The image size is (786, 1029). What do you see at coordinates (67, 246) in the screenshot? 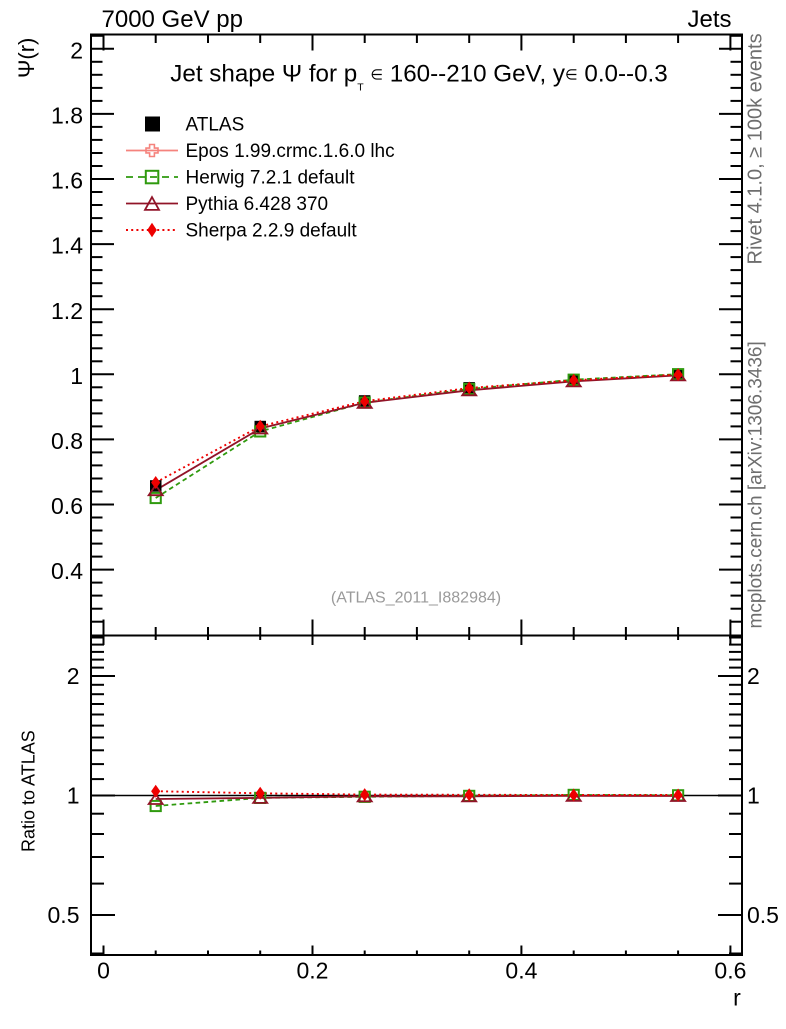
I see `svg-text: 1.4` at bounding box center [67, 246].